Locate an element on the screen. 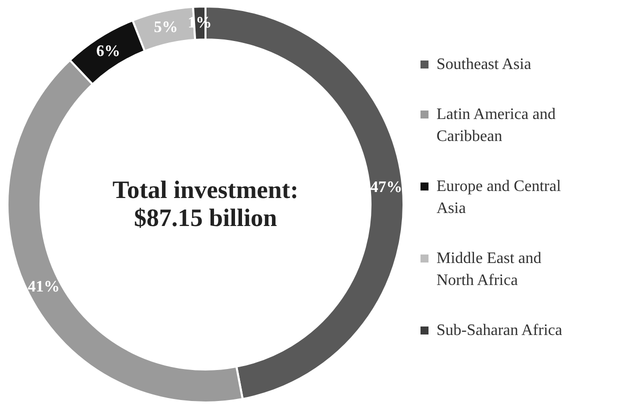 The height and width of the screenshot is (407, 625). text: Total investment: $87.15 billion is located at coordinates (205, 204).